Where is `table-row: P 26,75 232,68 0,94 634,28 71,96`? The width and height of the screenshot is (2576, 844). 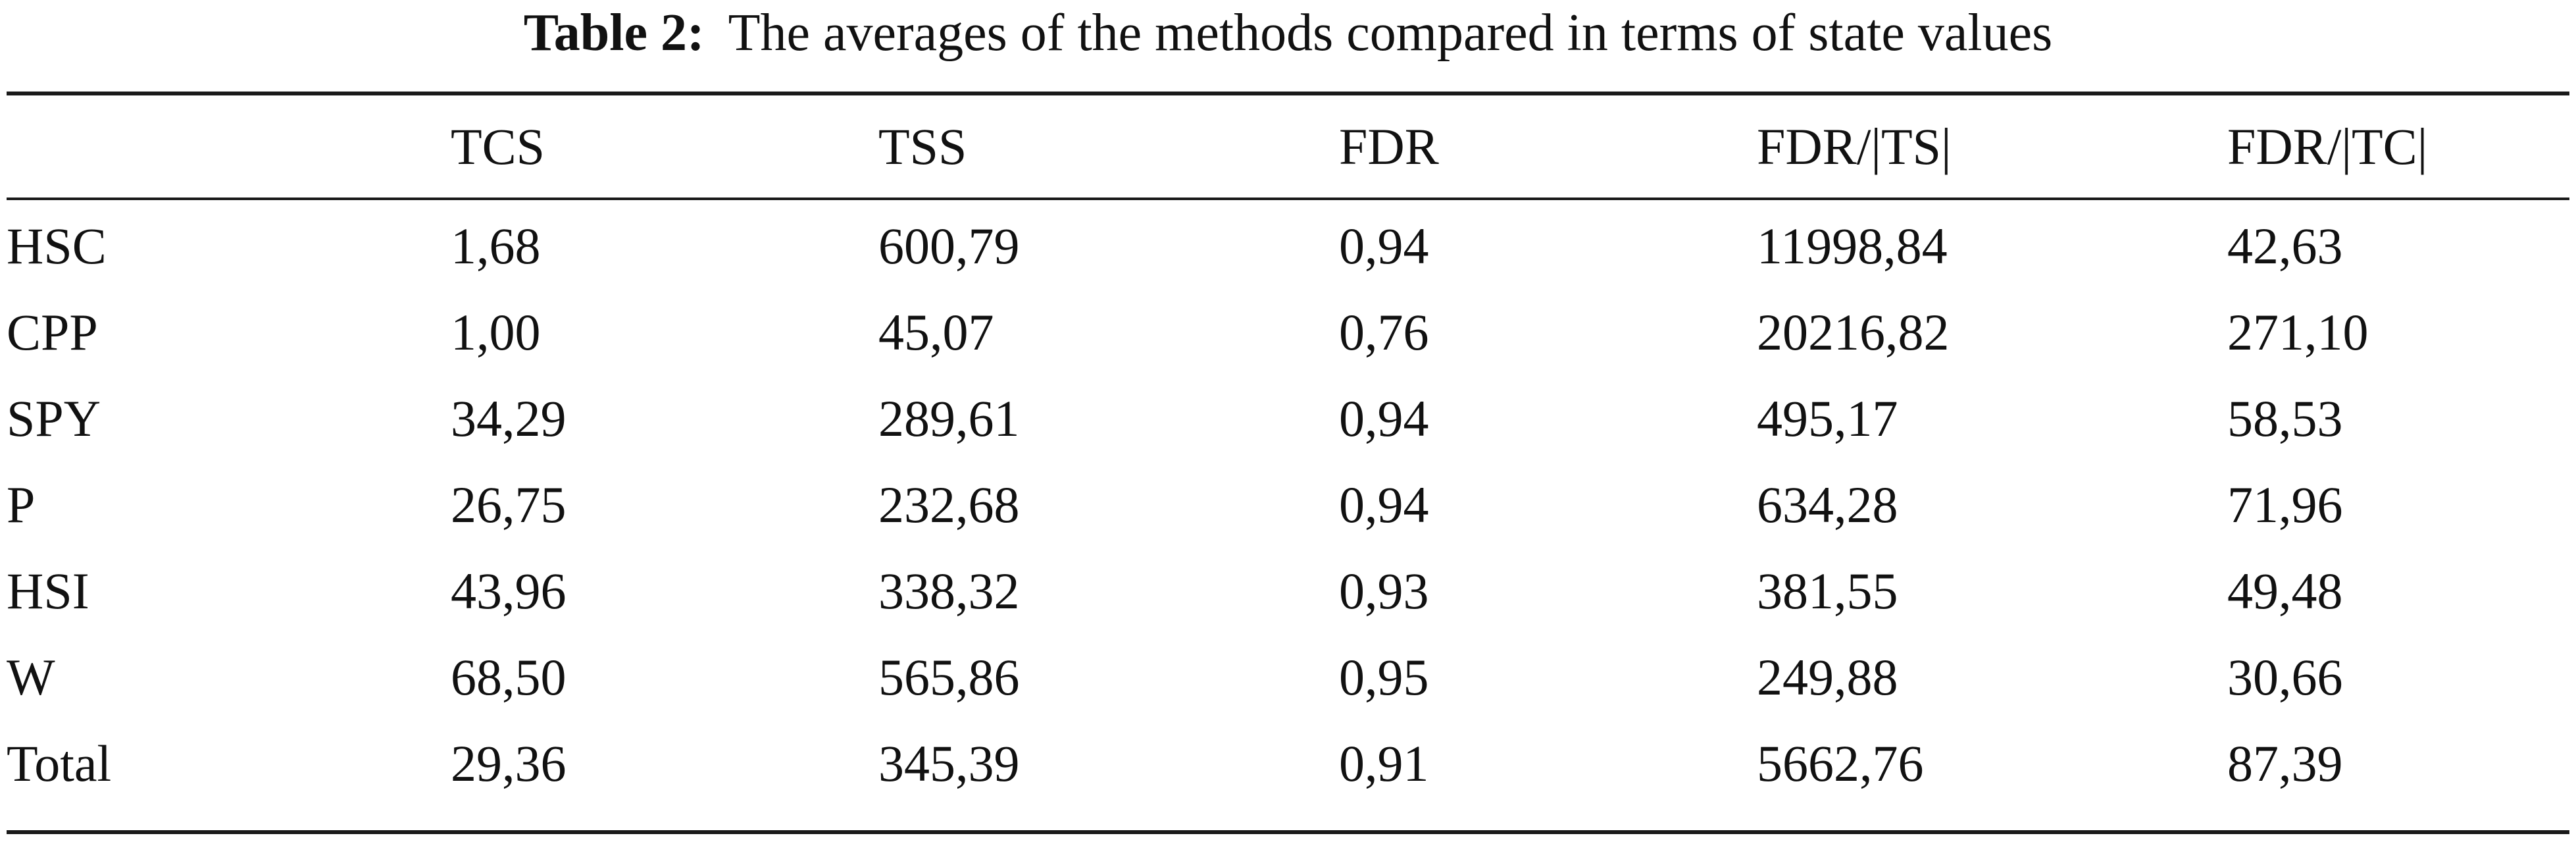 table-row: P 26,75 232,68 0,94 634,28 71,96 is located at coordinates (1288, 505).